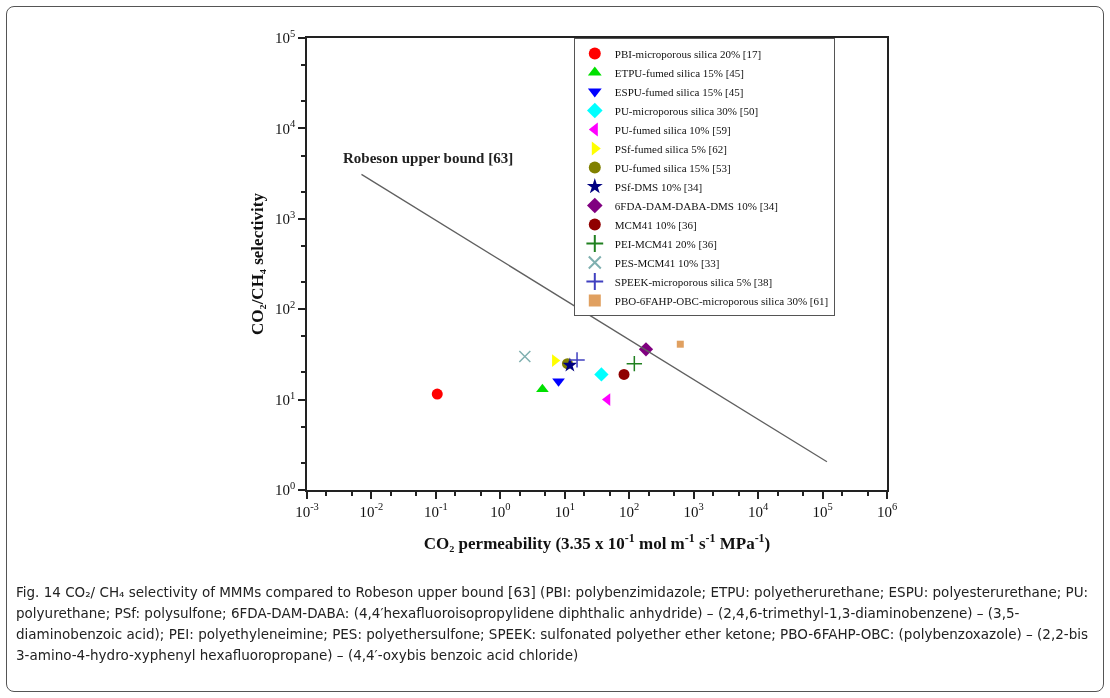 This screenshot has height=698, width=1110. I want to click on y-tick-label: 10$^{3}$, so click(285, 218).